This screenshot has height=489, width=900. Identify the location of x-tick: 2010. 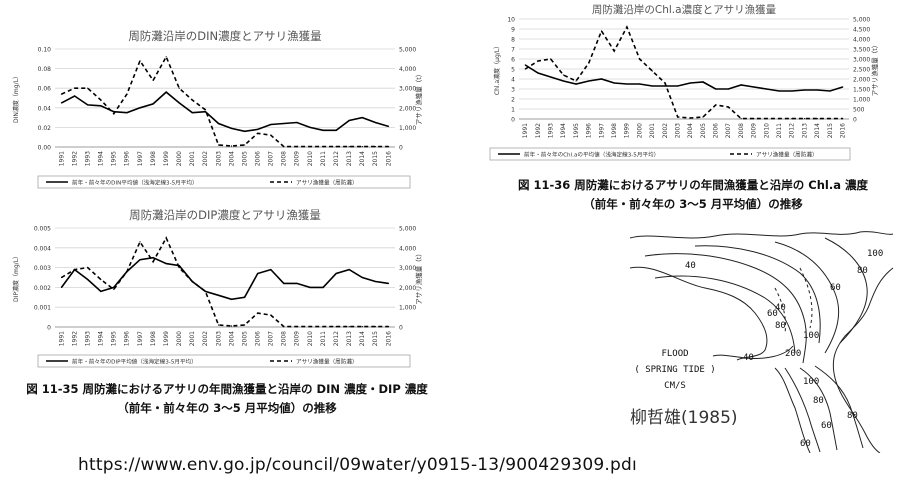
(766, 130).